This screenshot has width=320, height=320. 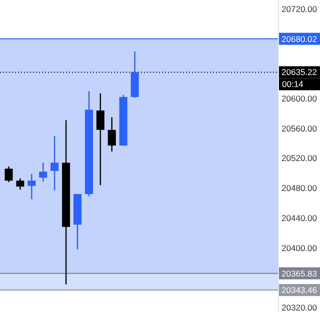 I want to click on y-tick-label: 20400.00, so click(x=300, y=247).